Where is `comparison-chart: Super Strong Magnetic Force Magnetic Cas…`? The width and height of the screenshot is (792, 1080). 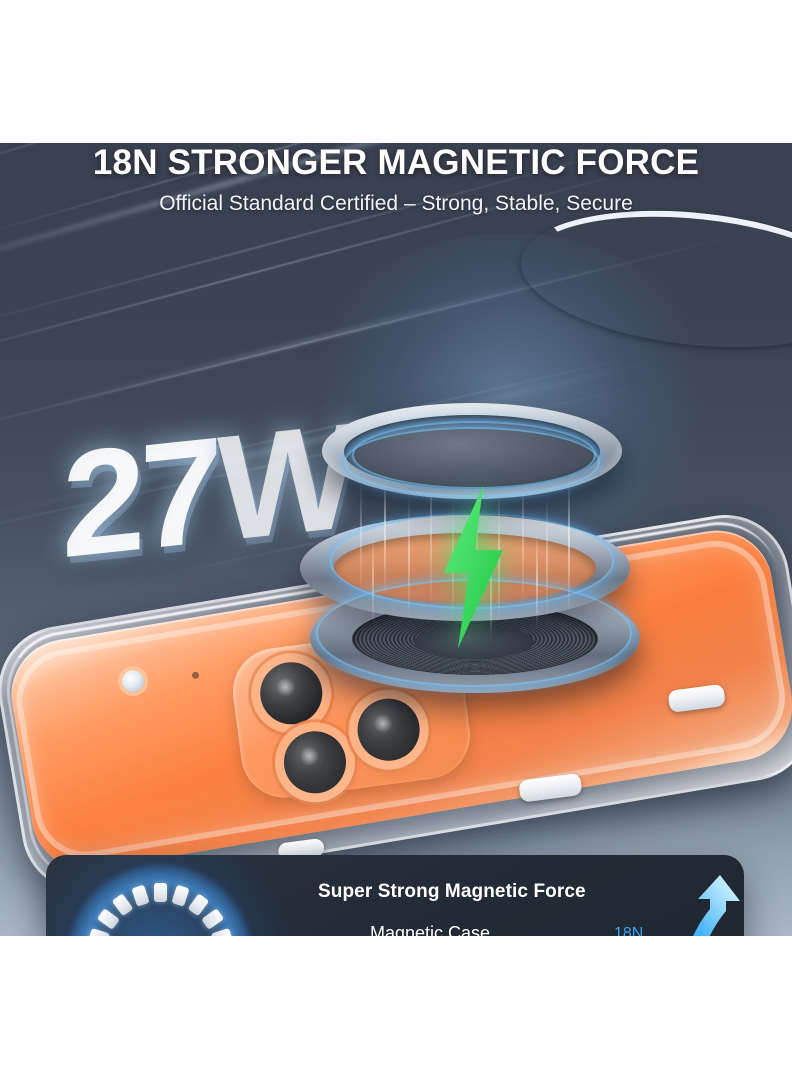 comparison-chart: Super Strong Magnetic Force Magnetic Cas… is located at coordinates (495, 903).